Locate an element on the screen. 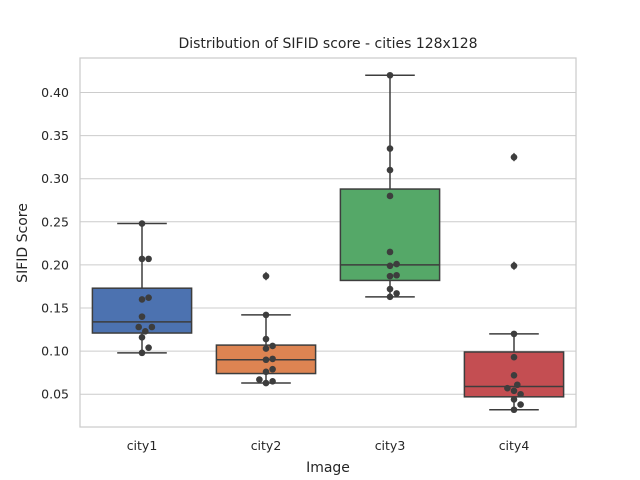  y-tick-label: 0.15 is located at coordinates (55, 308).